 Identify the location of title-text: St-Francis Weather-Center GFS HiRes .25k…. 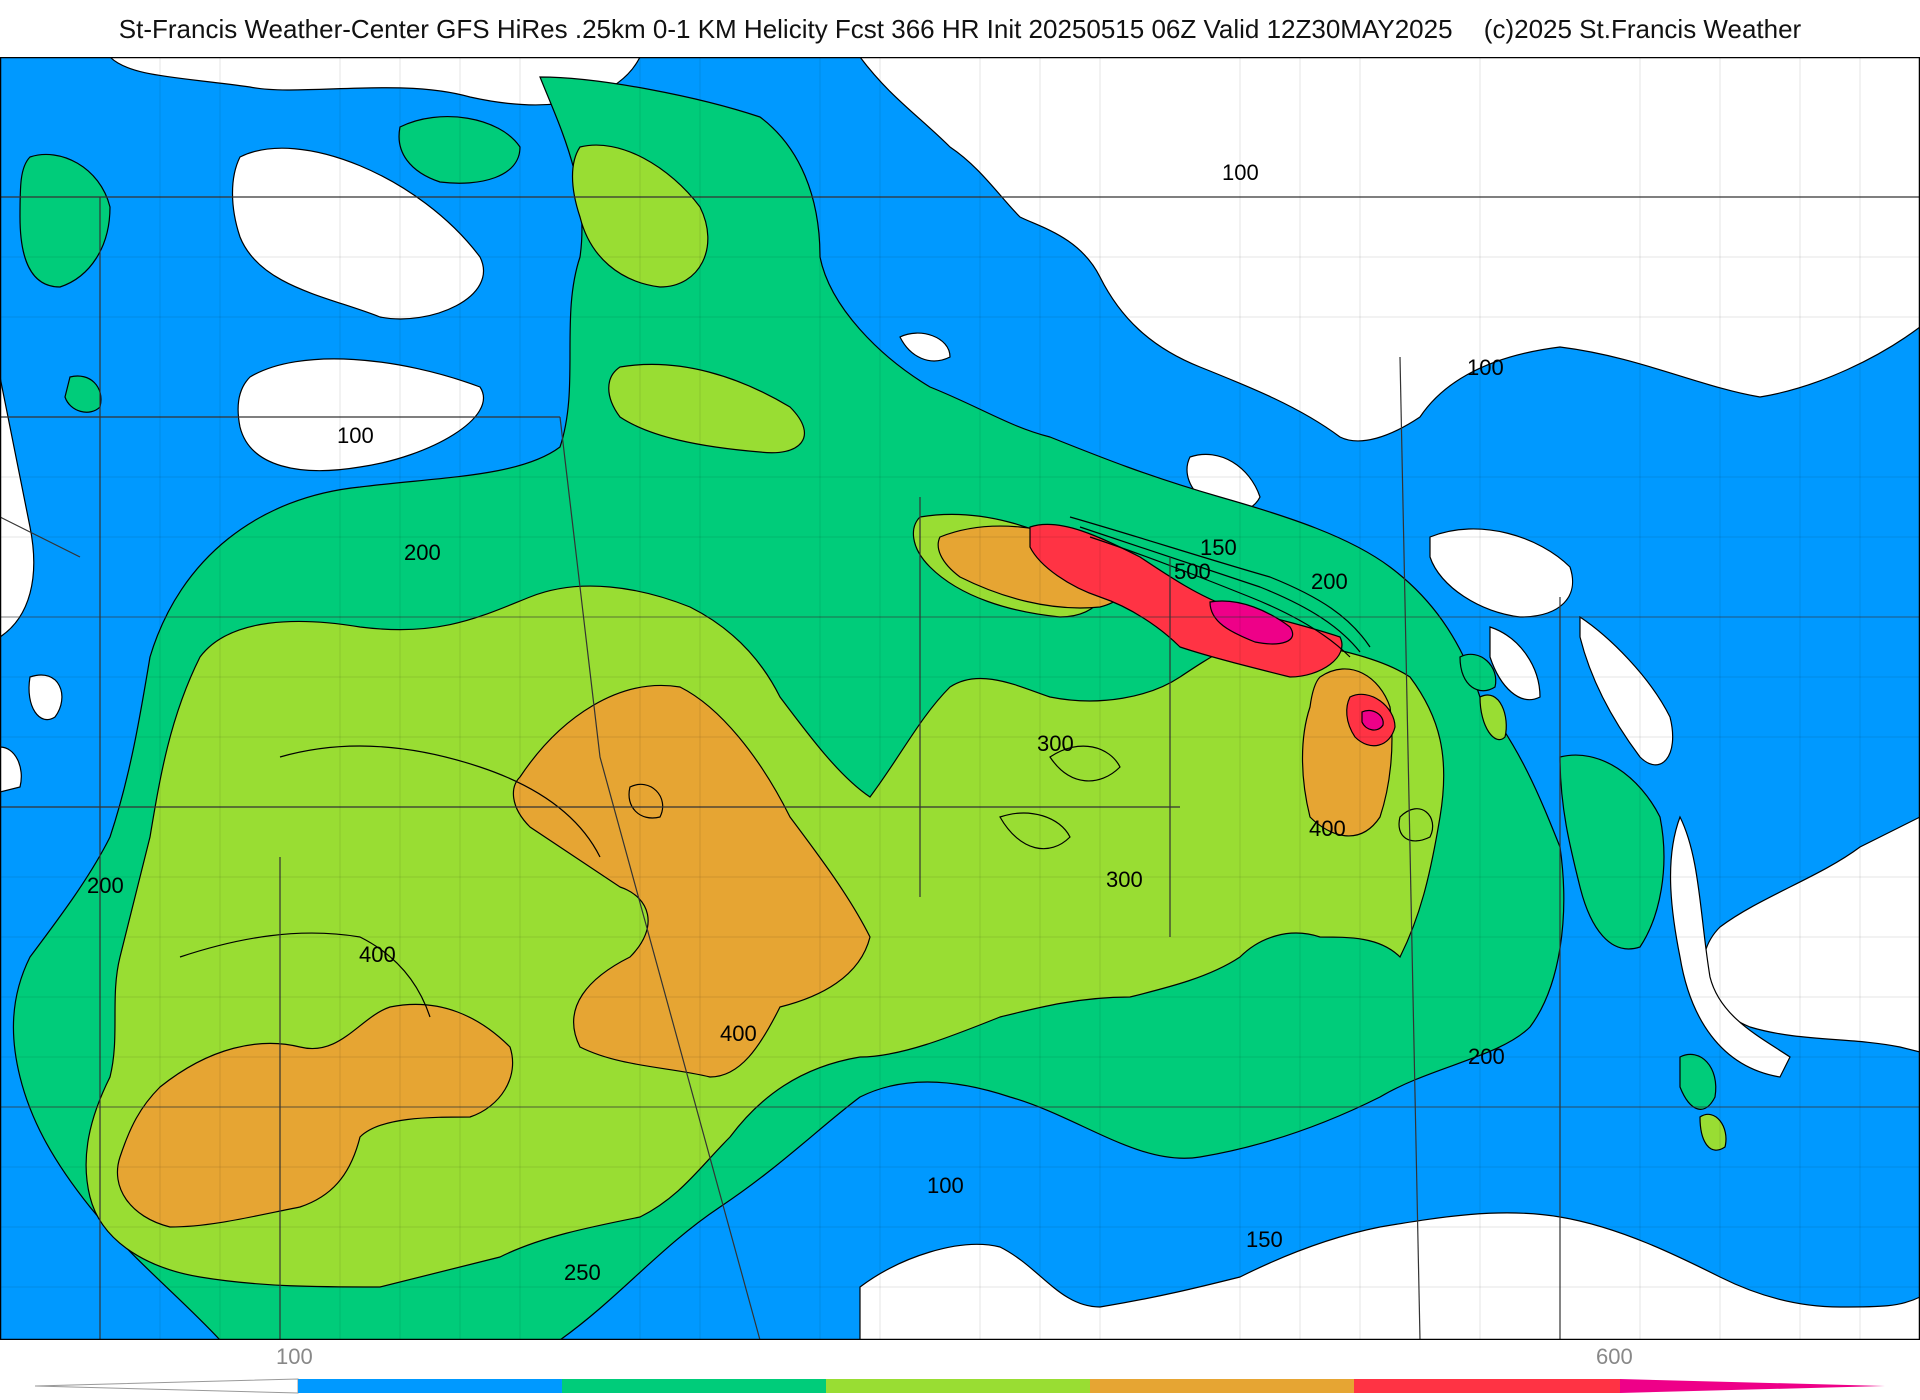
(785, 29).